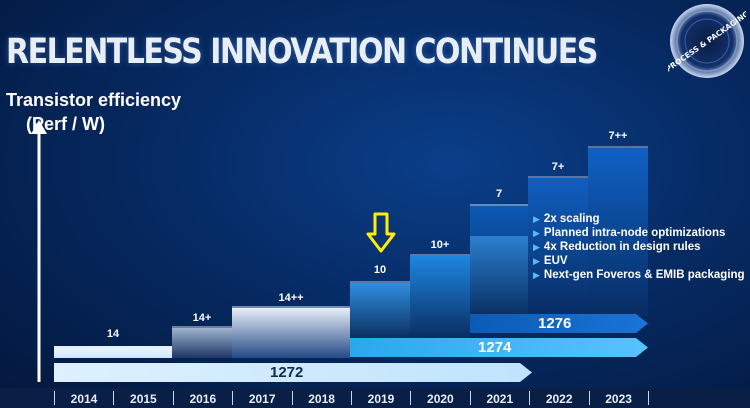 Image resolution: width=750 pixels, height=408 pixels. I want to click on page-title: RELENTLESS INNOVATION CONTINUES, so click(302, 52).